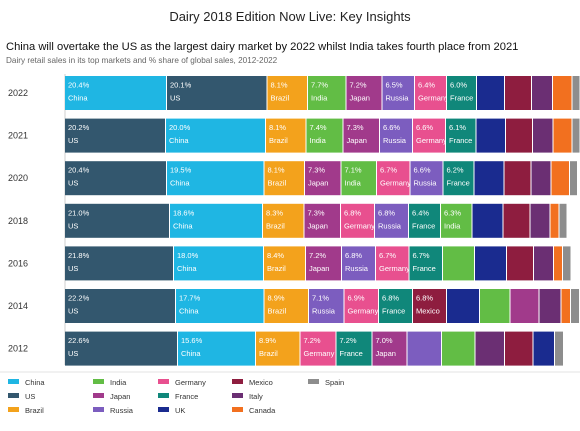 This screenshot has height=431, width=580. Describe the element at coordinates (180, 183) in the screenshot. I see `bar-market-2020-china: China` at that location.